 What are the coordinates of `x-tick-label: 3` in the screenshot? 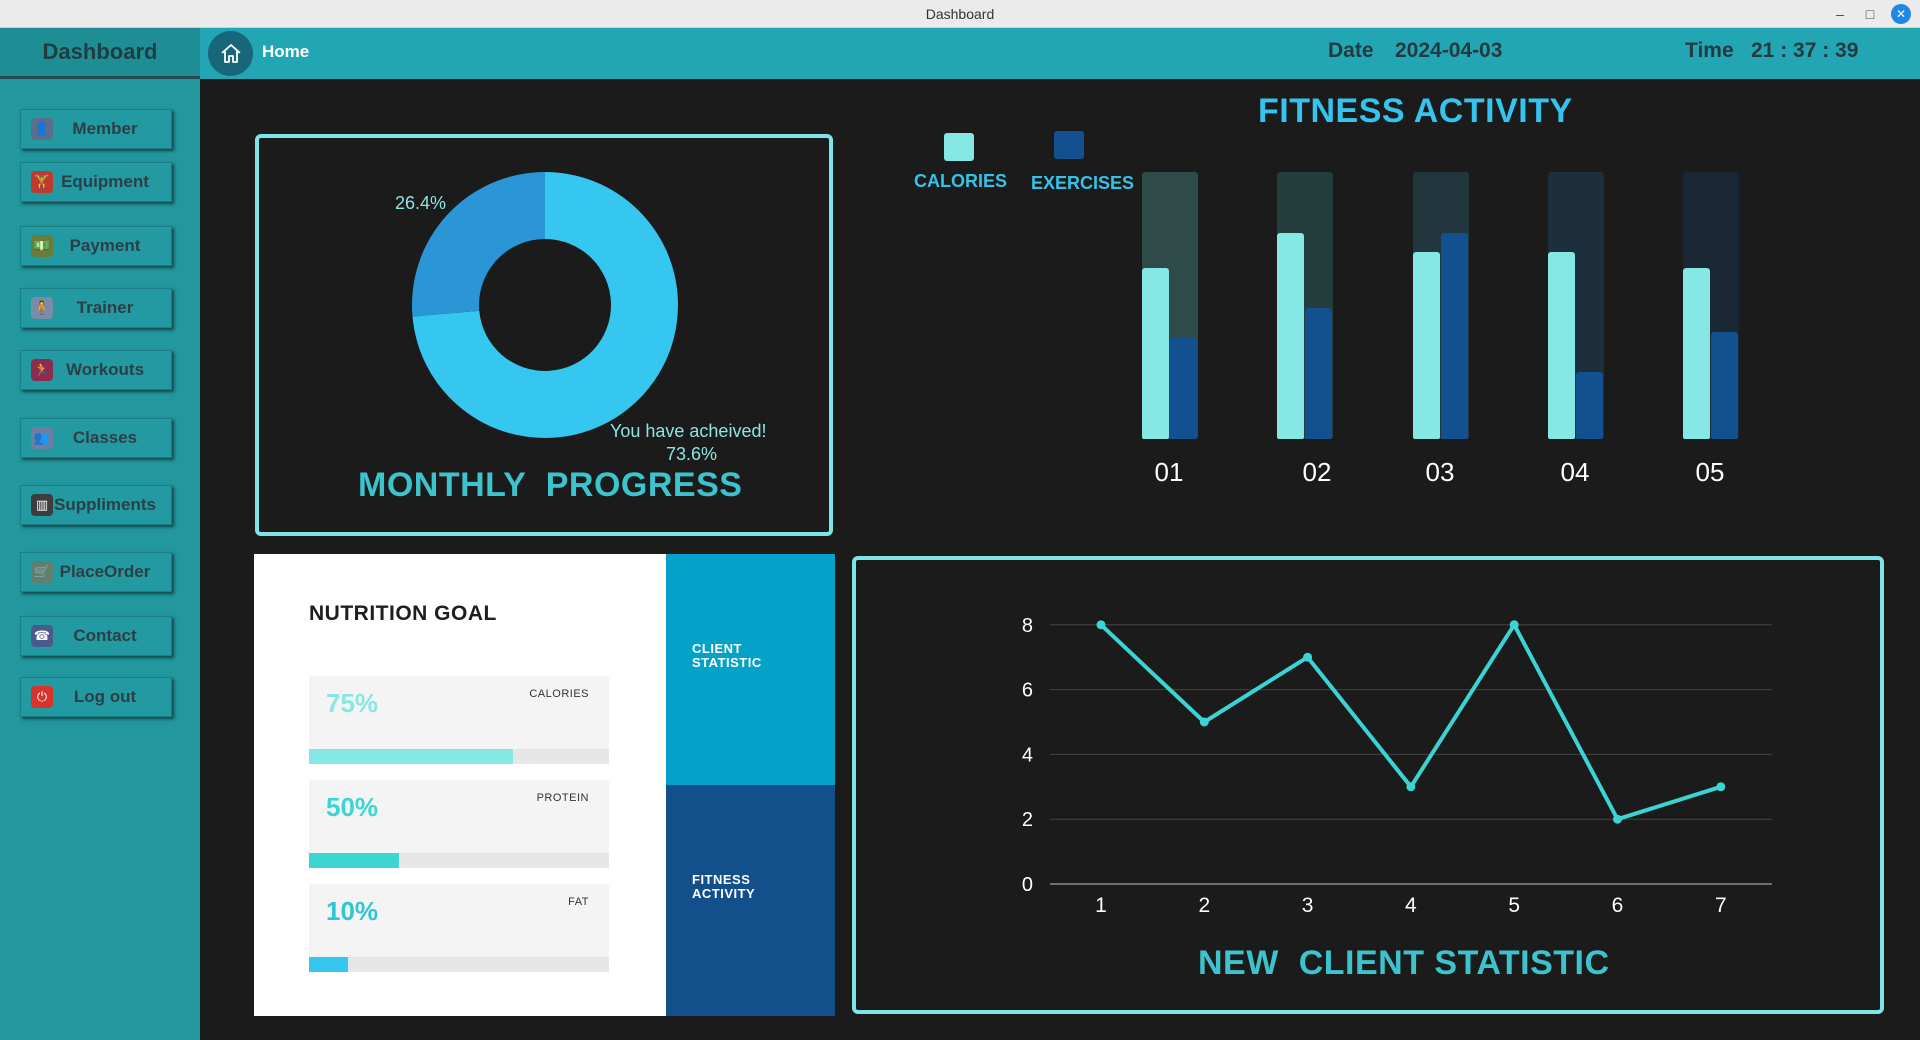 It's located at (1308, 905).